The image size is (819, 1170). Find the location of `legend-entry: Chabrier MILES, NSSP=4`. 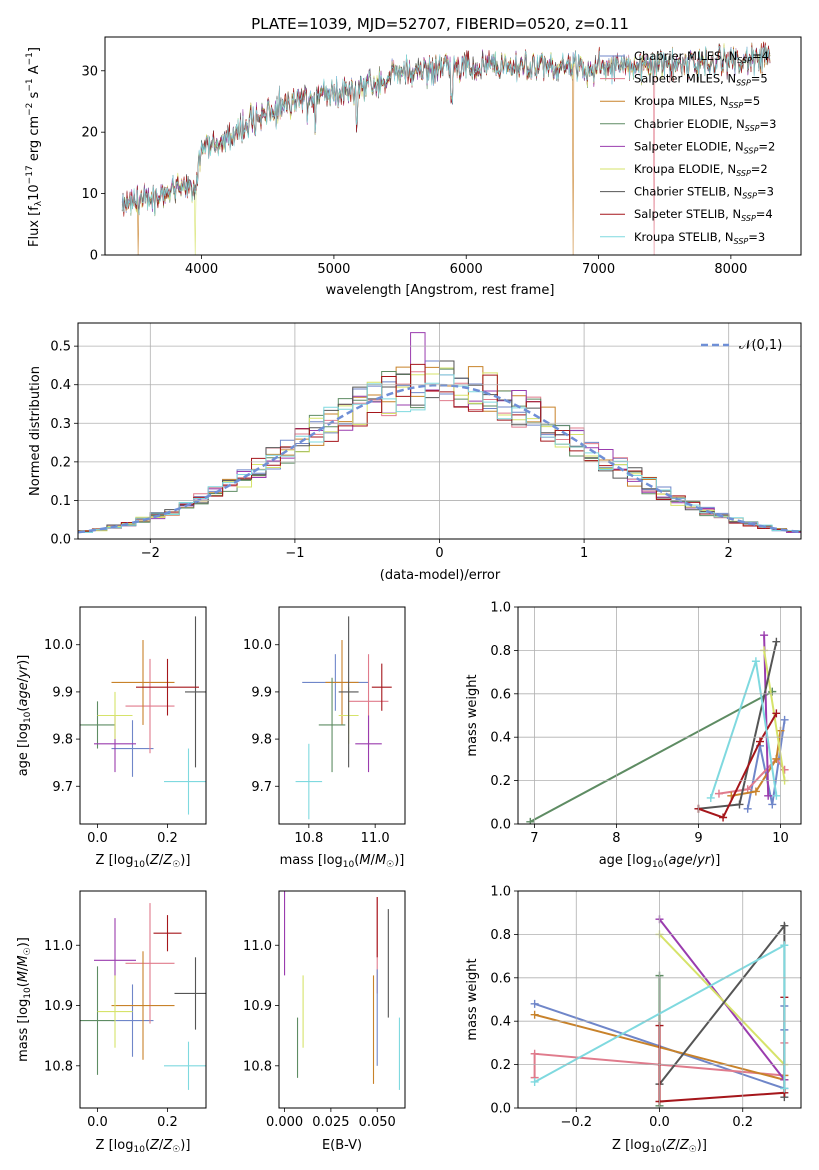

legend-entry: Chabrier MILES, NSSP=4 is located at coordinates (701, 57).